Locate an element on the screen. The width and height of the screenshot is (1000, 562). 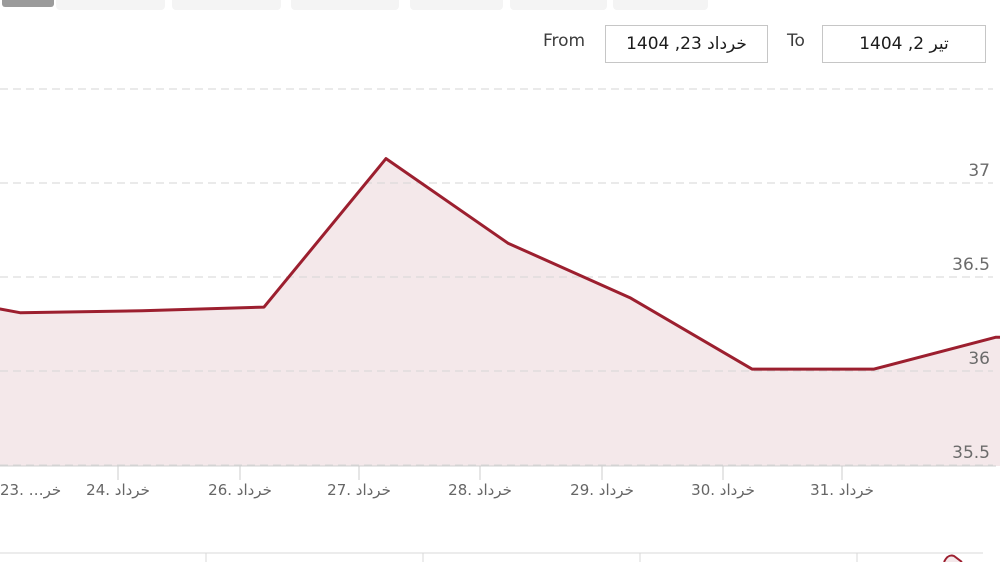
x-axis-label: 28. خرداد is located at coordinates (480, 490).